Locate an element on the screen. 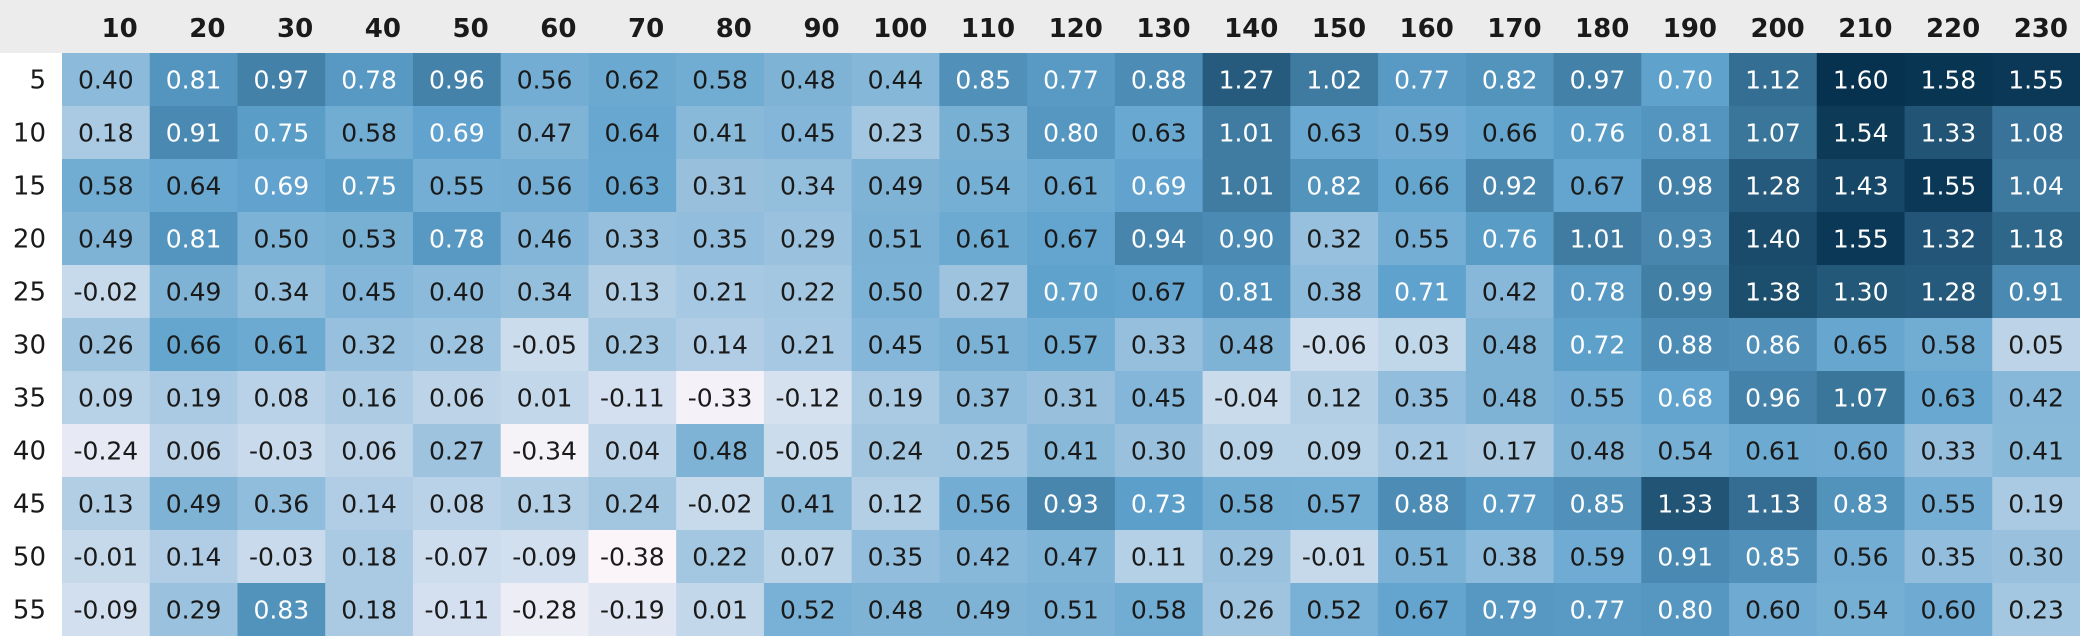 Image resolution: width=2080 pixels, height=636 pixels. column-label: 70 is located at coordinates (646, 29).